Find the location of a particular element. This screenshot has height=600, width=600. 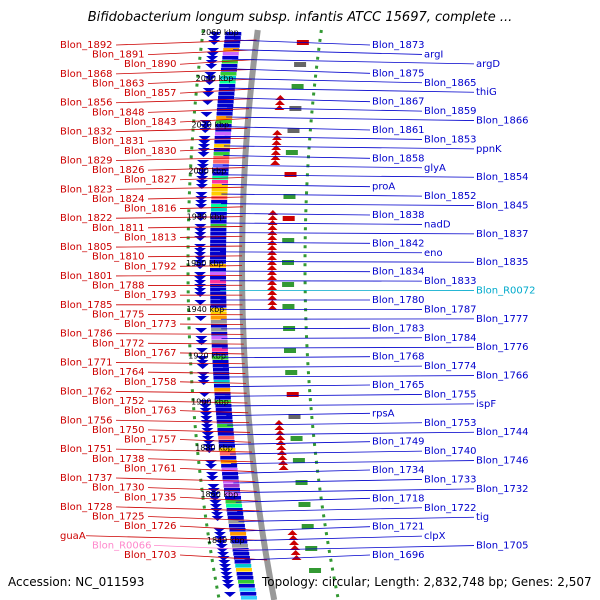

gene-label: Blon_1784 is located at coordinates (450, 338).